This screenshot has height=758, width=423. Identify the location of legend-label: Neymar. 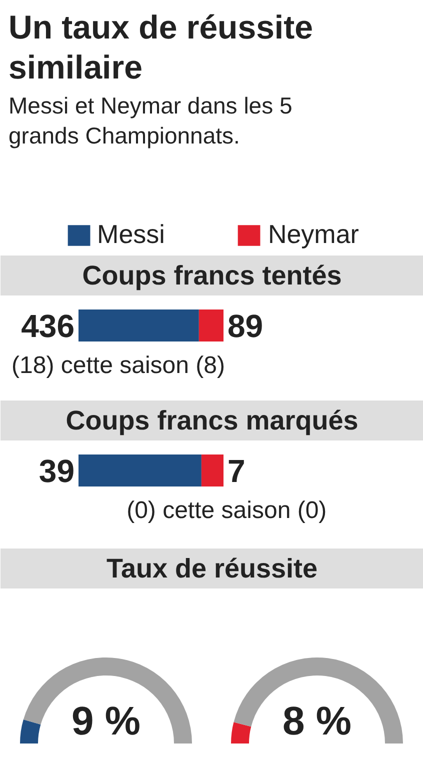
(313, 234).